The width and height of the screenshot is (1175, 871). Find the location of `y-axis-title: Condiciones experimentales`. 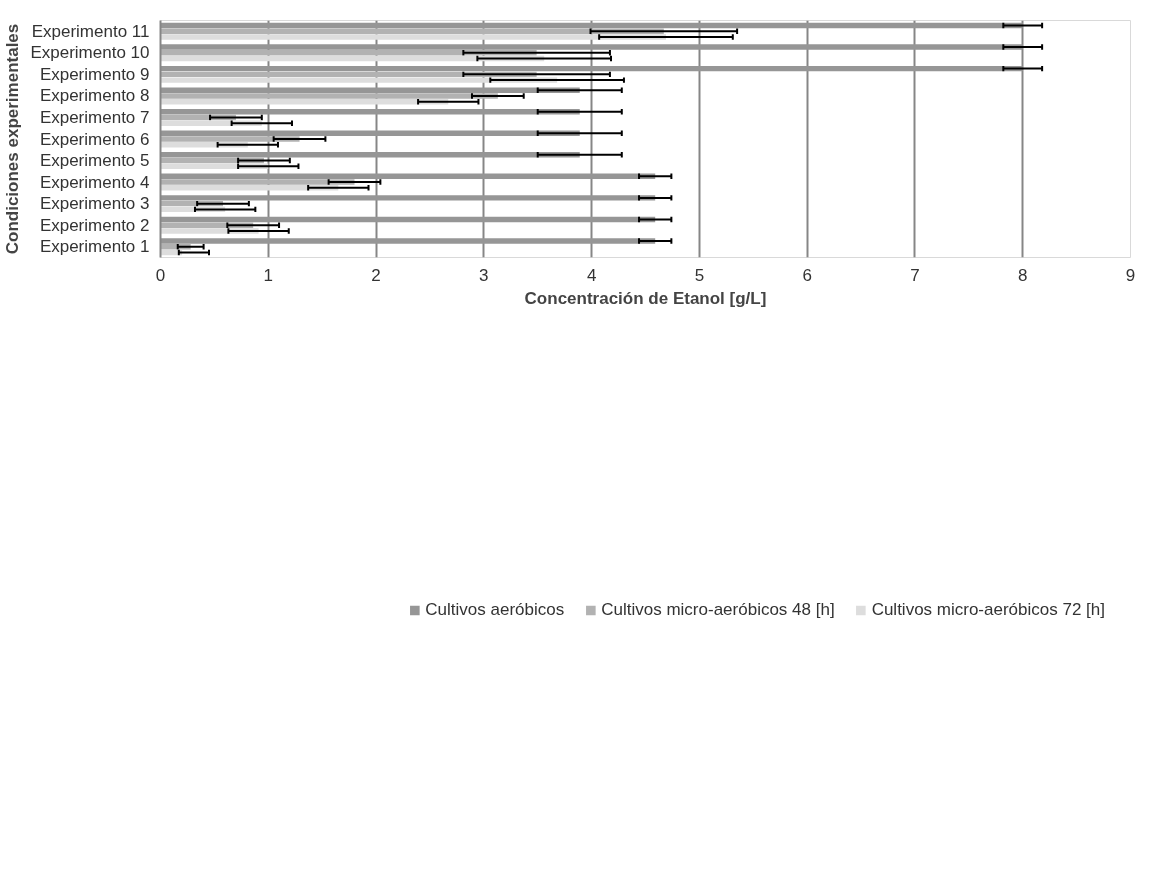

y-axis-title: Condiciones experimentales is located at coordinates (13, 139).